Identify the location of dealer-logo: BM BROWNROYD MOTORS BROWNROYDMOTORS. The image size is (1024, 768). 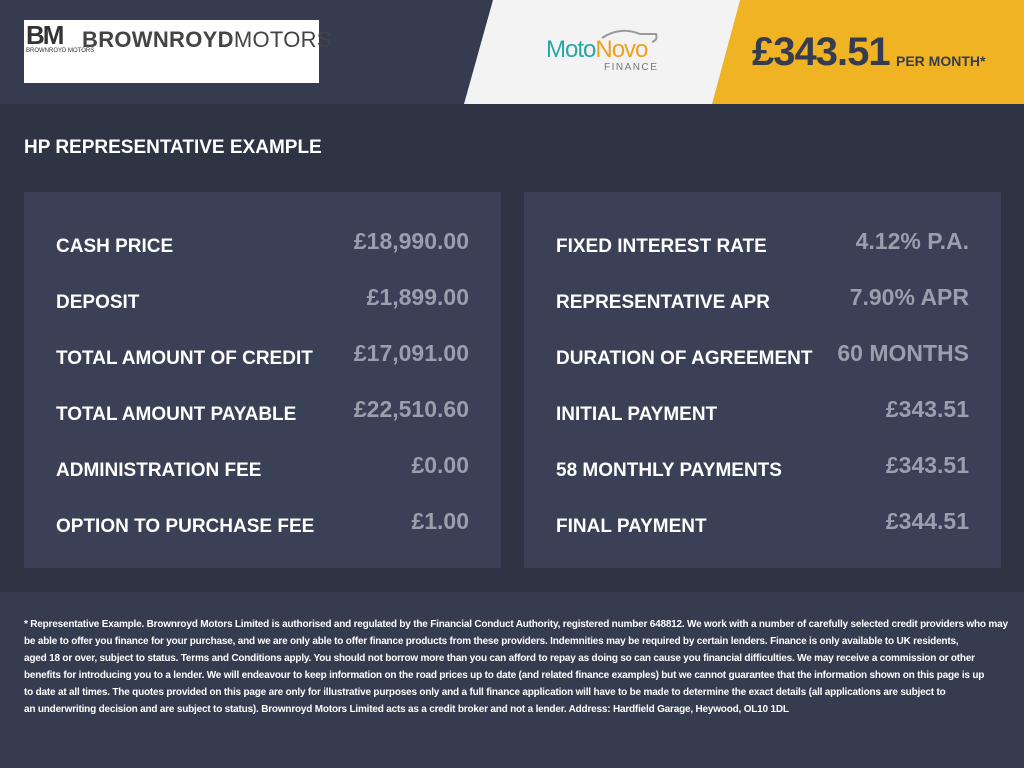
(177, 51).